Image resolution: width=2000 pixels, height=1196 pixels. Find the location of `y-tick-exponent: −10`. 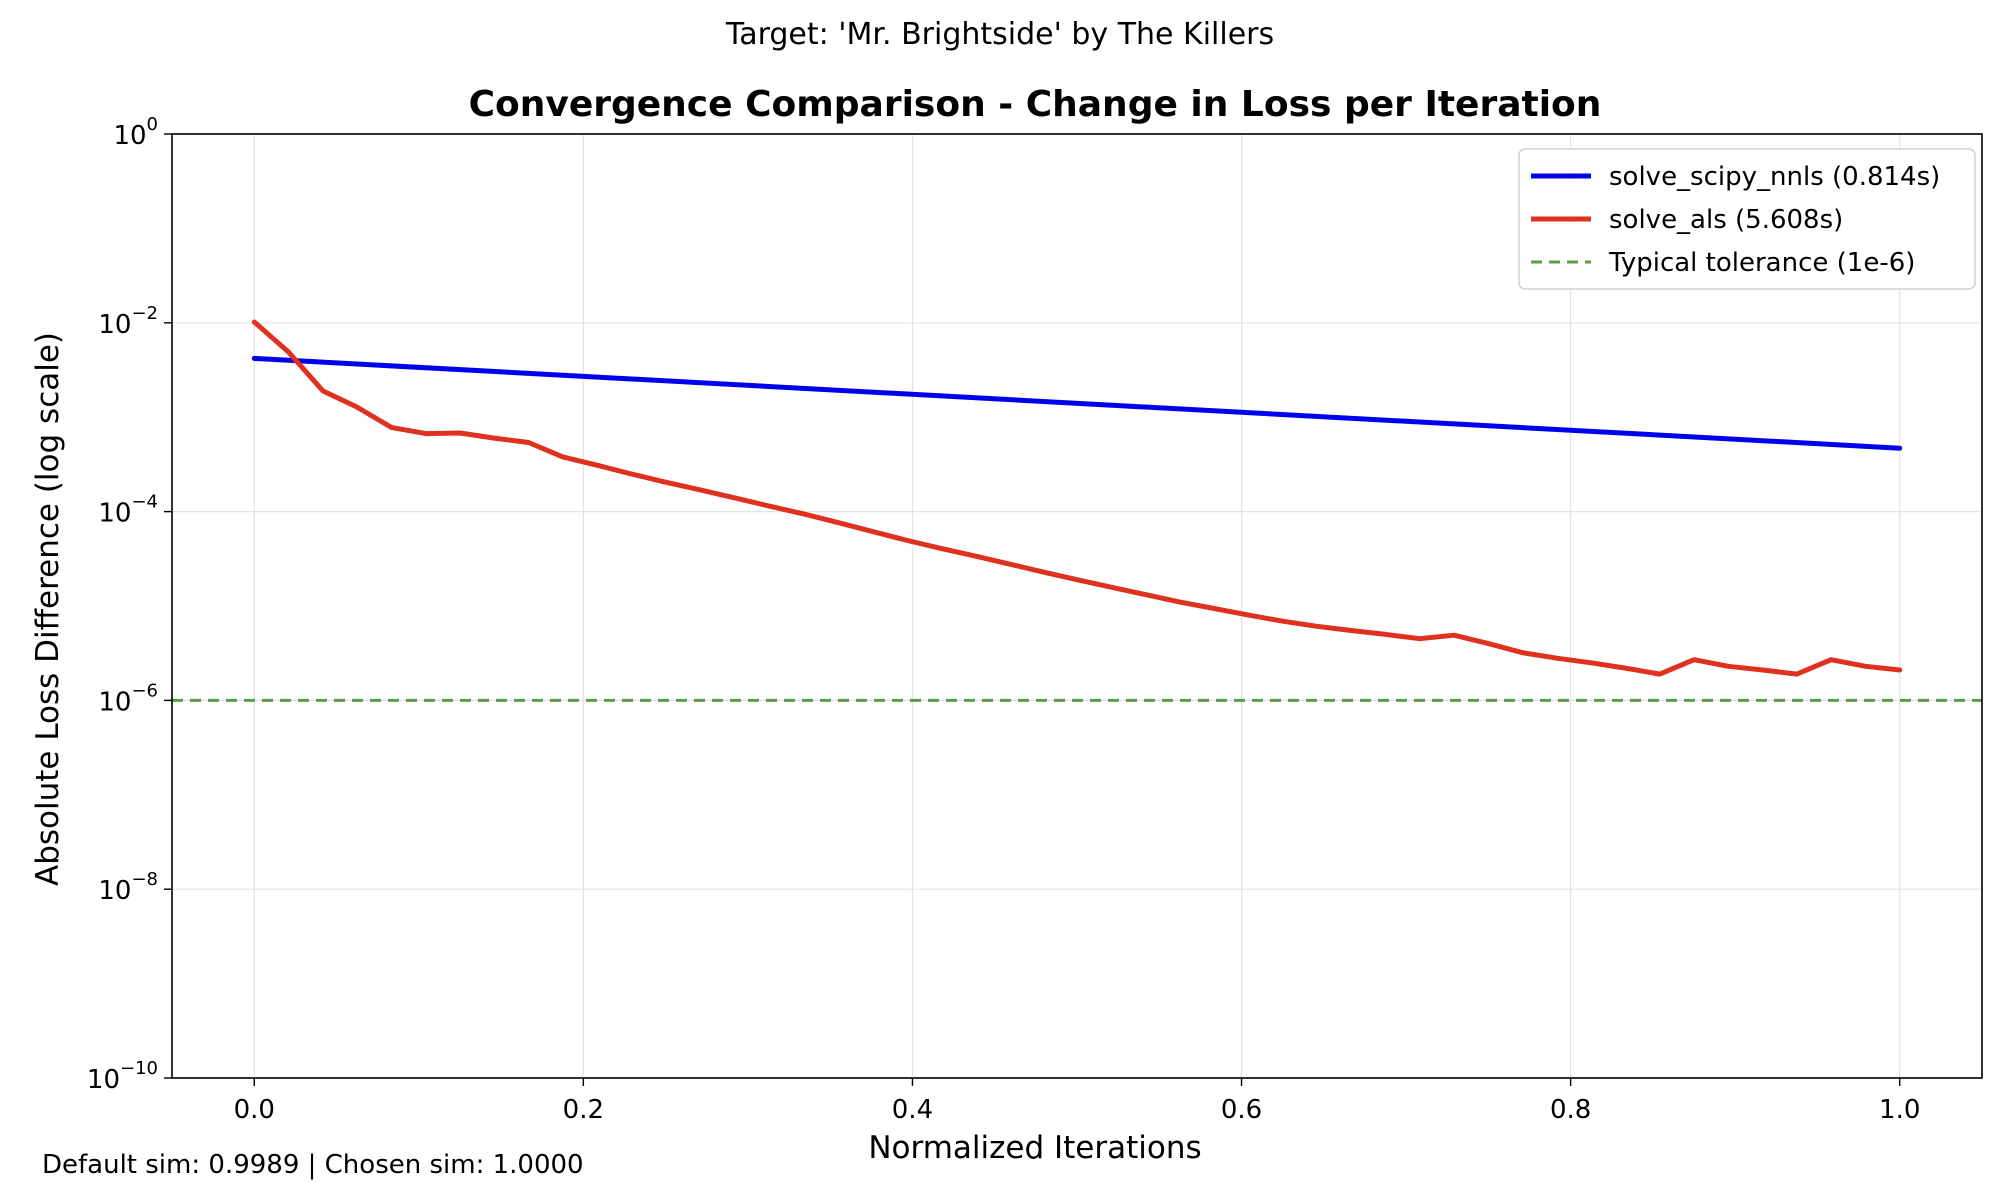

y-tick-exponent: −10 is located at coordinates (139, 1068).